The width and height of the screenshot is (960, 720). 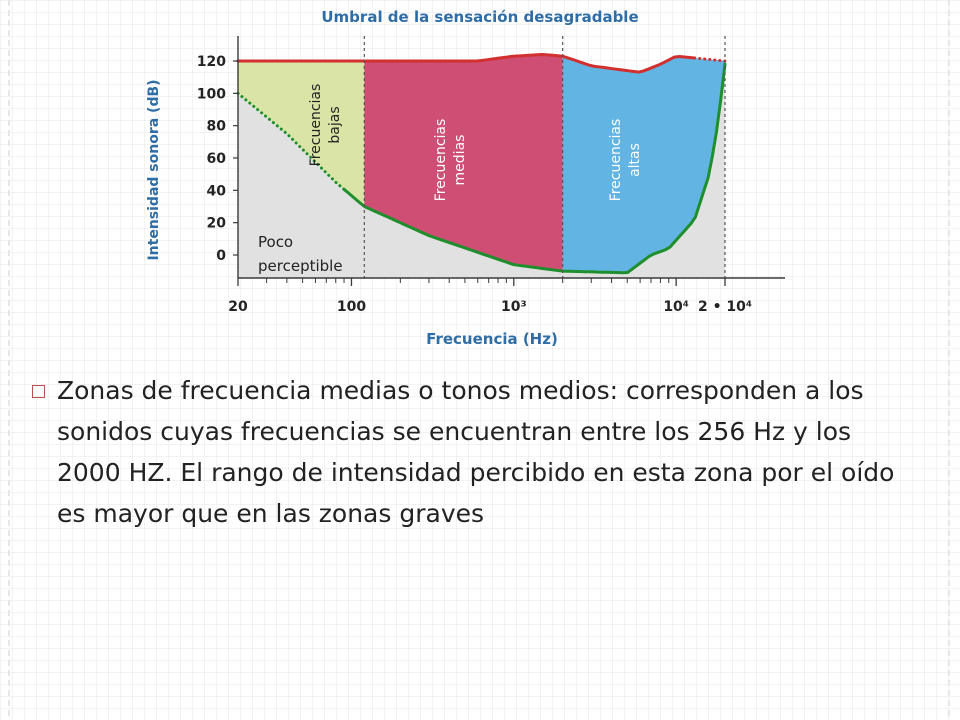 What do you see at coordinates (466, 63) in the screenshot?
I see `upper-threshold-line` at bounding box center [466, 63].